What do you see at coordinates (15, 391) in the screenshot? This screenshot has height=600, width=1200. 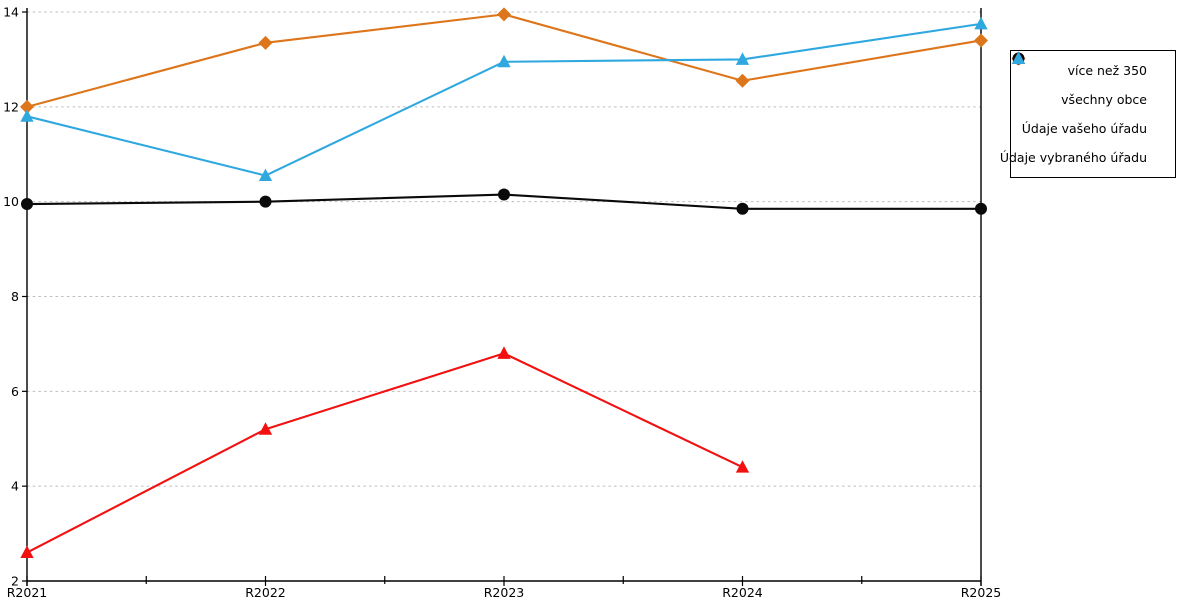 I see `y-tick-label: 6` at bounding box center [15, 391].